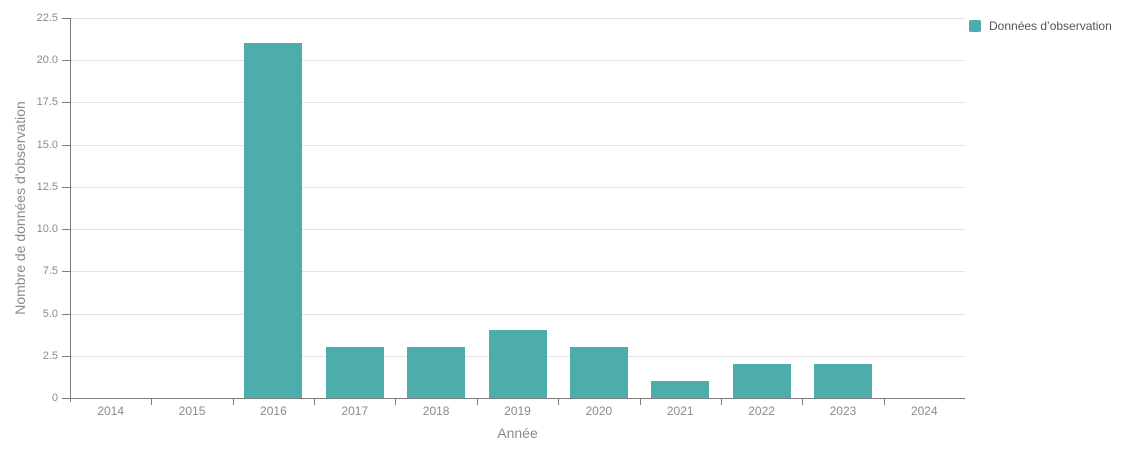  I want to click on legend-swatch, so click(975, 26).